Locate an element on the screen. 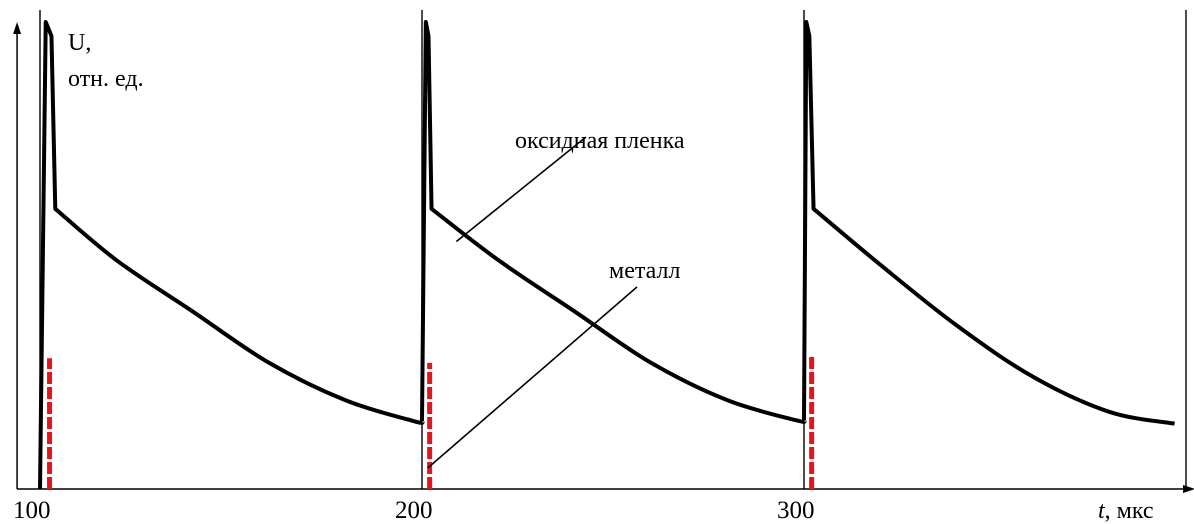 The height and width of the screenshot is (524, 1194). y-axis-label-line1: U, is located at coordinates (79, 43).